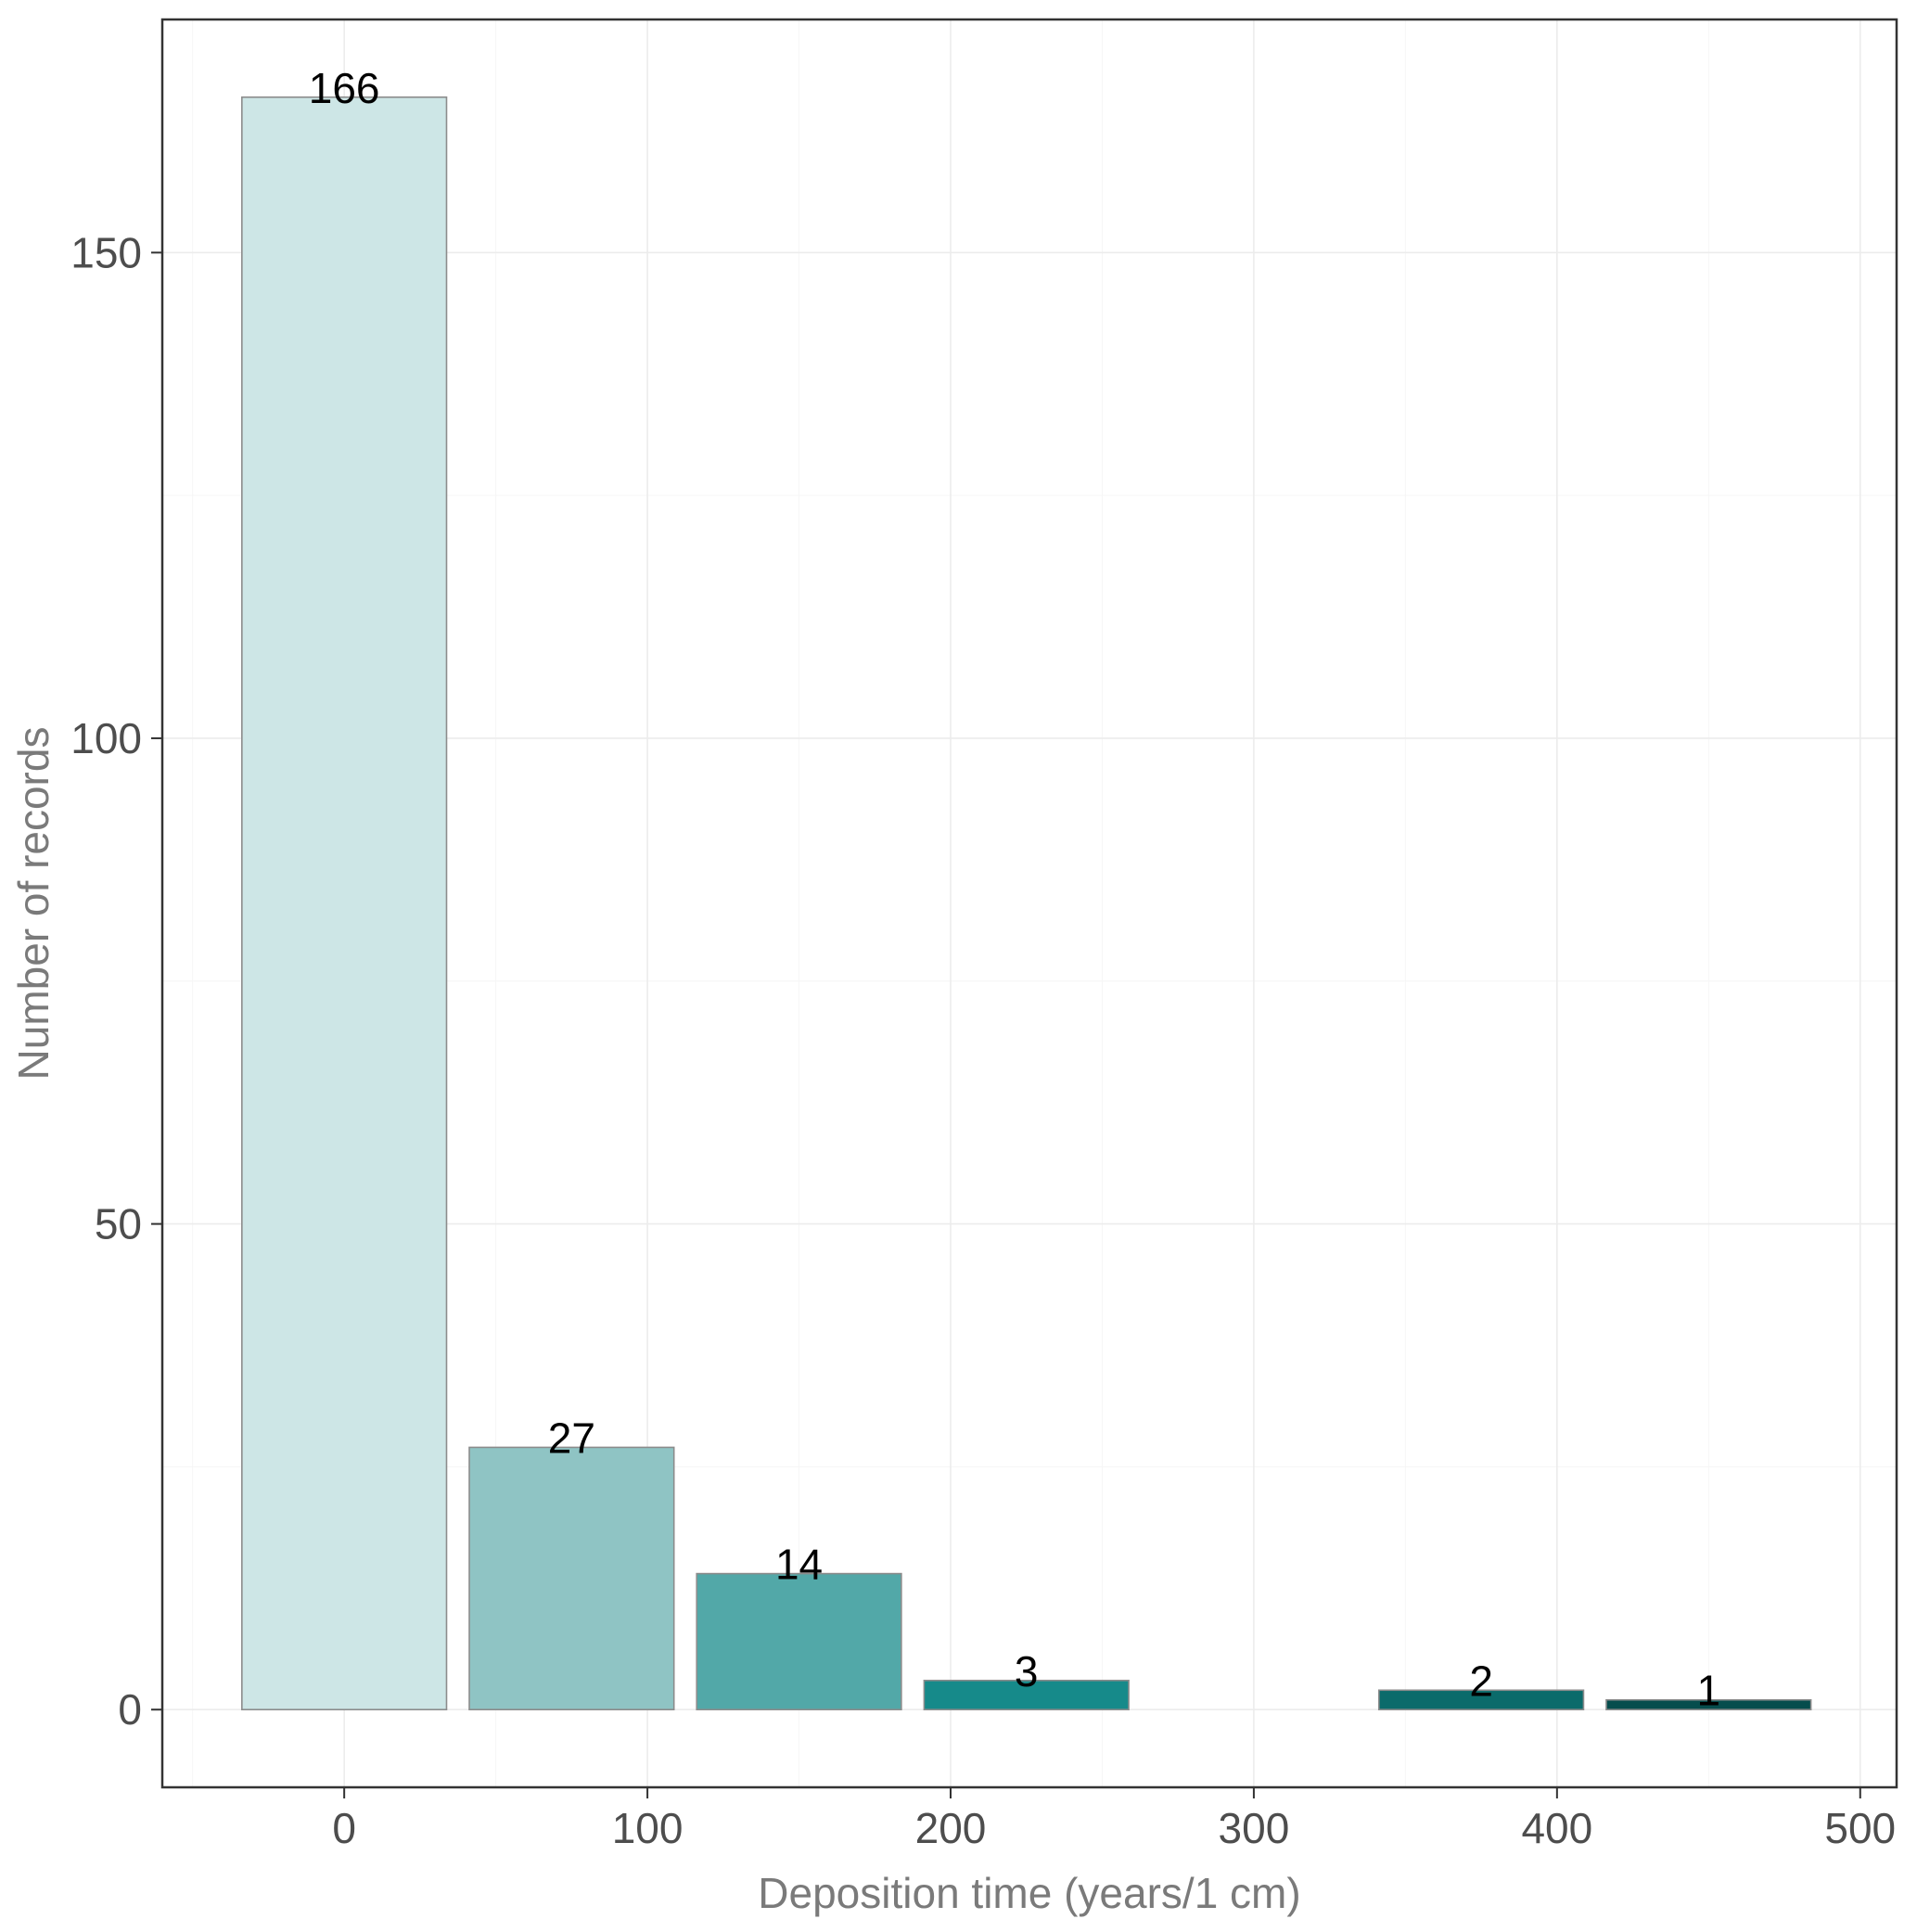 Image resolution: width=1917 pixels, height=1932 pixels. I want to click on y-tick-label: 50, so click(118, 1224).